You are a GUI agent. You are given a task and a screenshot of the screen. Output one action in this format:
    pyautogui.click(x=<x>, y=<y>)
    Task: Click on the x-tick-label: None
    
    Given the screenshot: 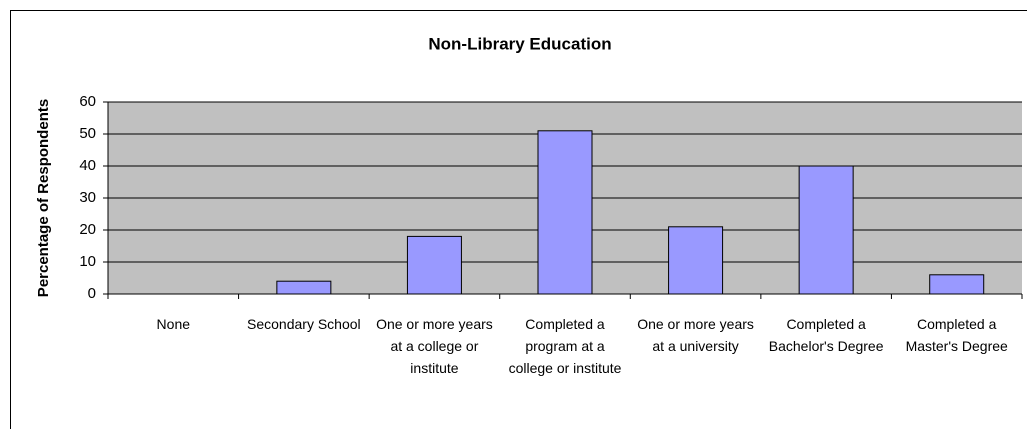 What is the action you would take?
    pyautogui.click(x=173, y=324)
    